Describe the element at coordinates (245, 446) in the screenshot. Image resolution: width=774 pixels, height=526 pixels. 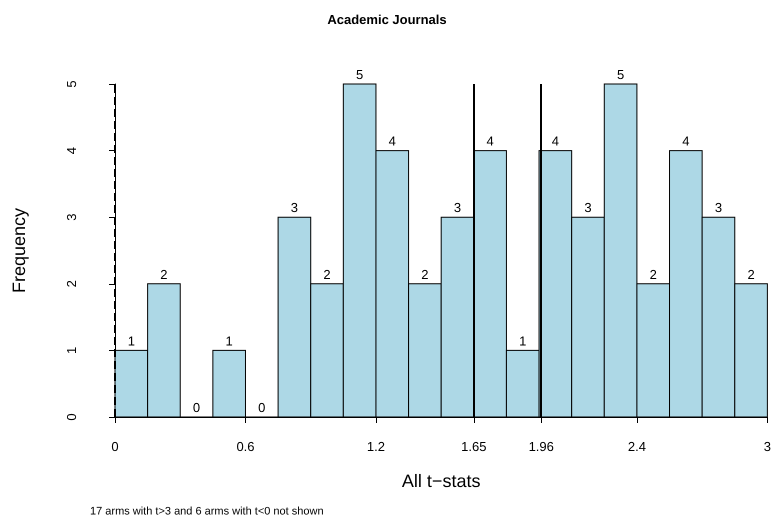
I see `x-tick-label: 0.6` at that location.